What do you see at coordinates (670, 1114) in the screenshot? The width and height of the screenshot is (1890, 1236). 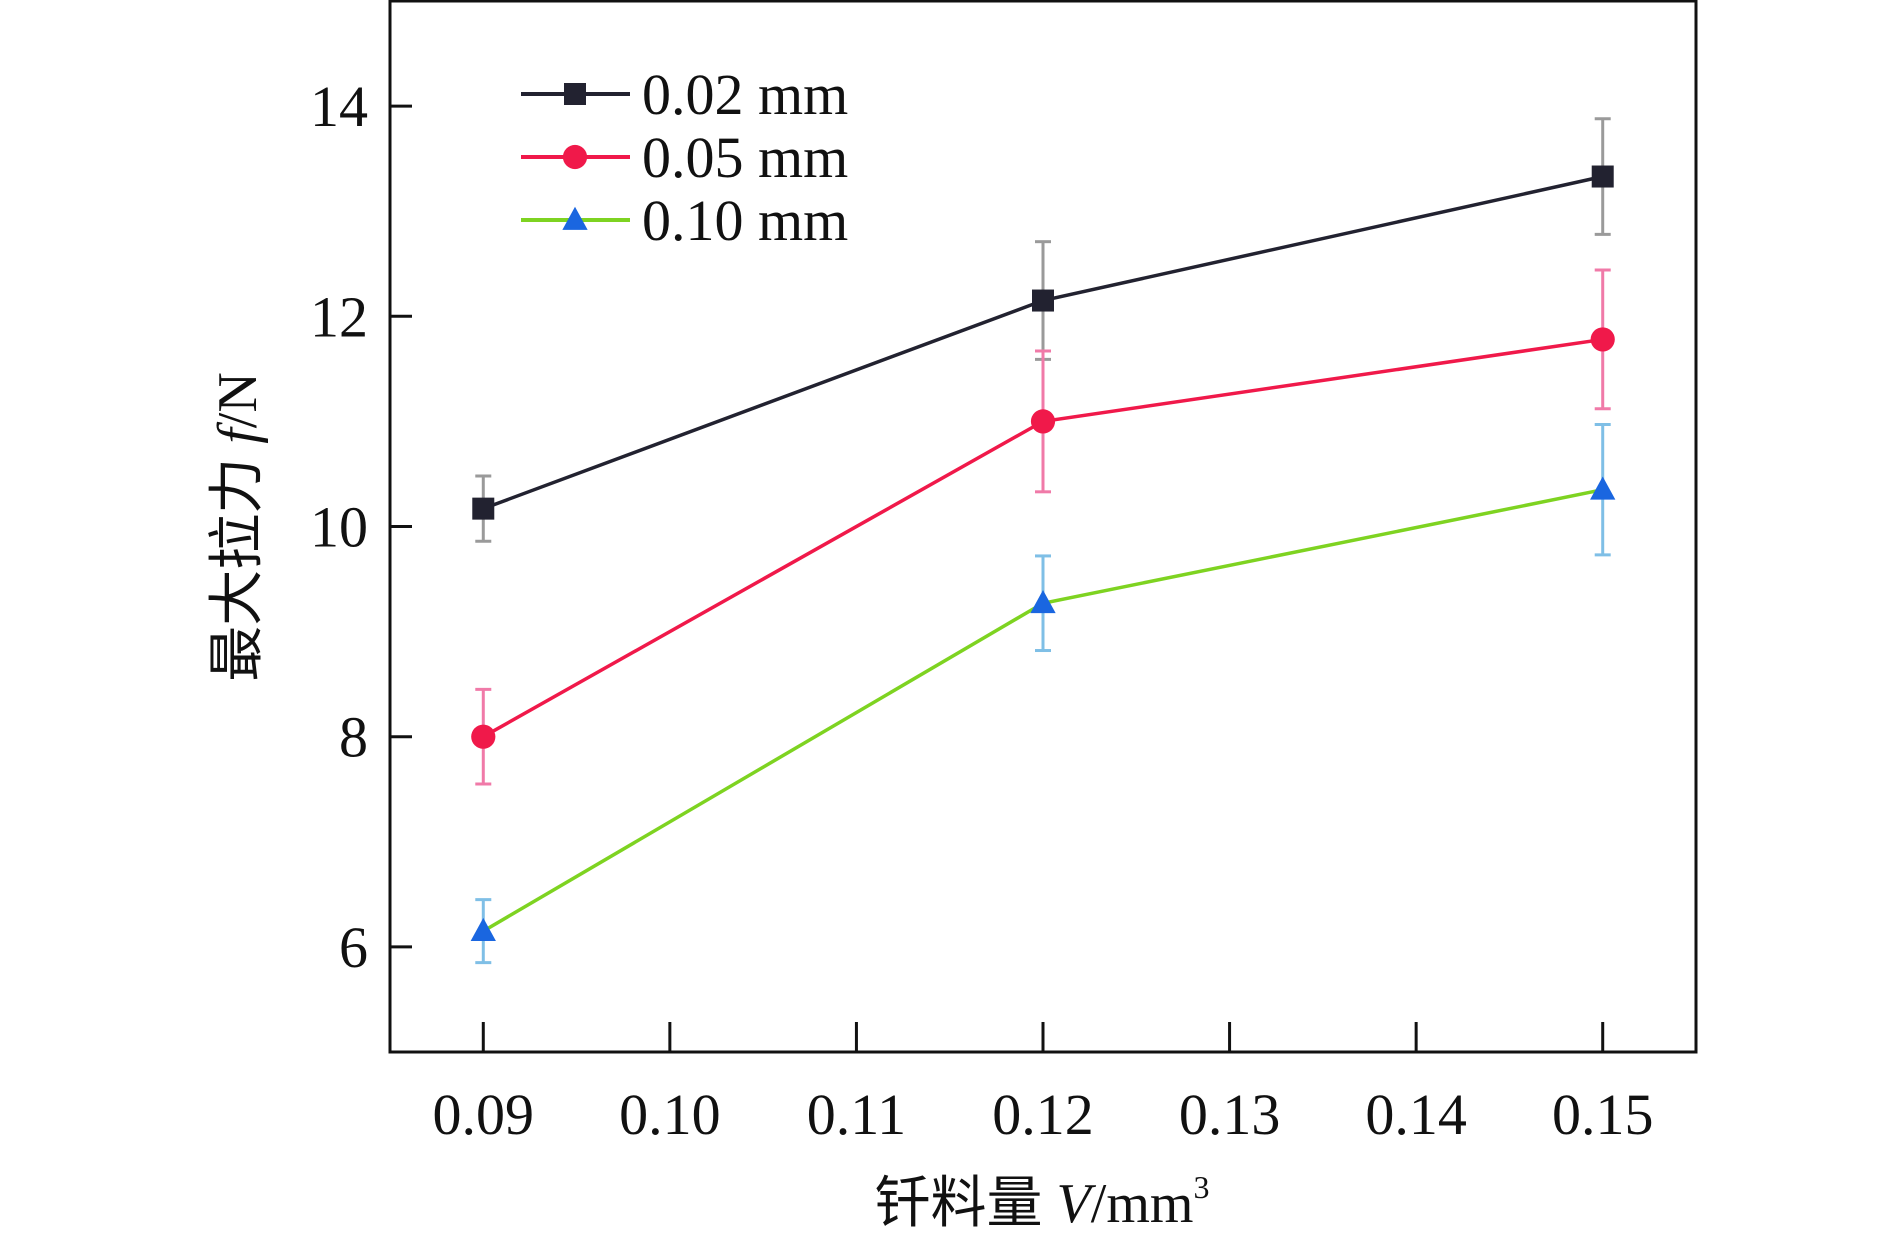 I see `x-tick-label: 0.10` at bounding box center [670, 1114].